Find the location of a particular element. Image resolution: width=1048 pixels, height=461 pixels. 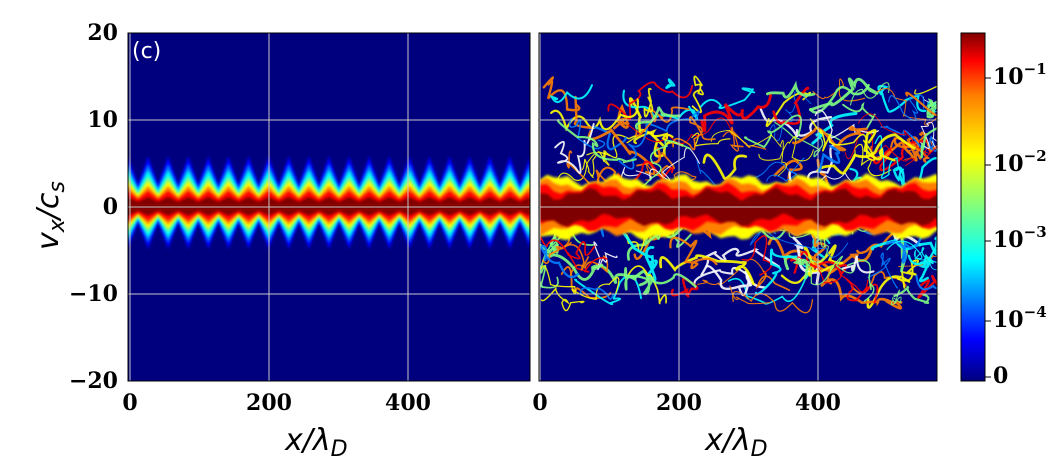

right-x-tick-0: 0 is located at coordinates (539, 403).